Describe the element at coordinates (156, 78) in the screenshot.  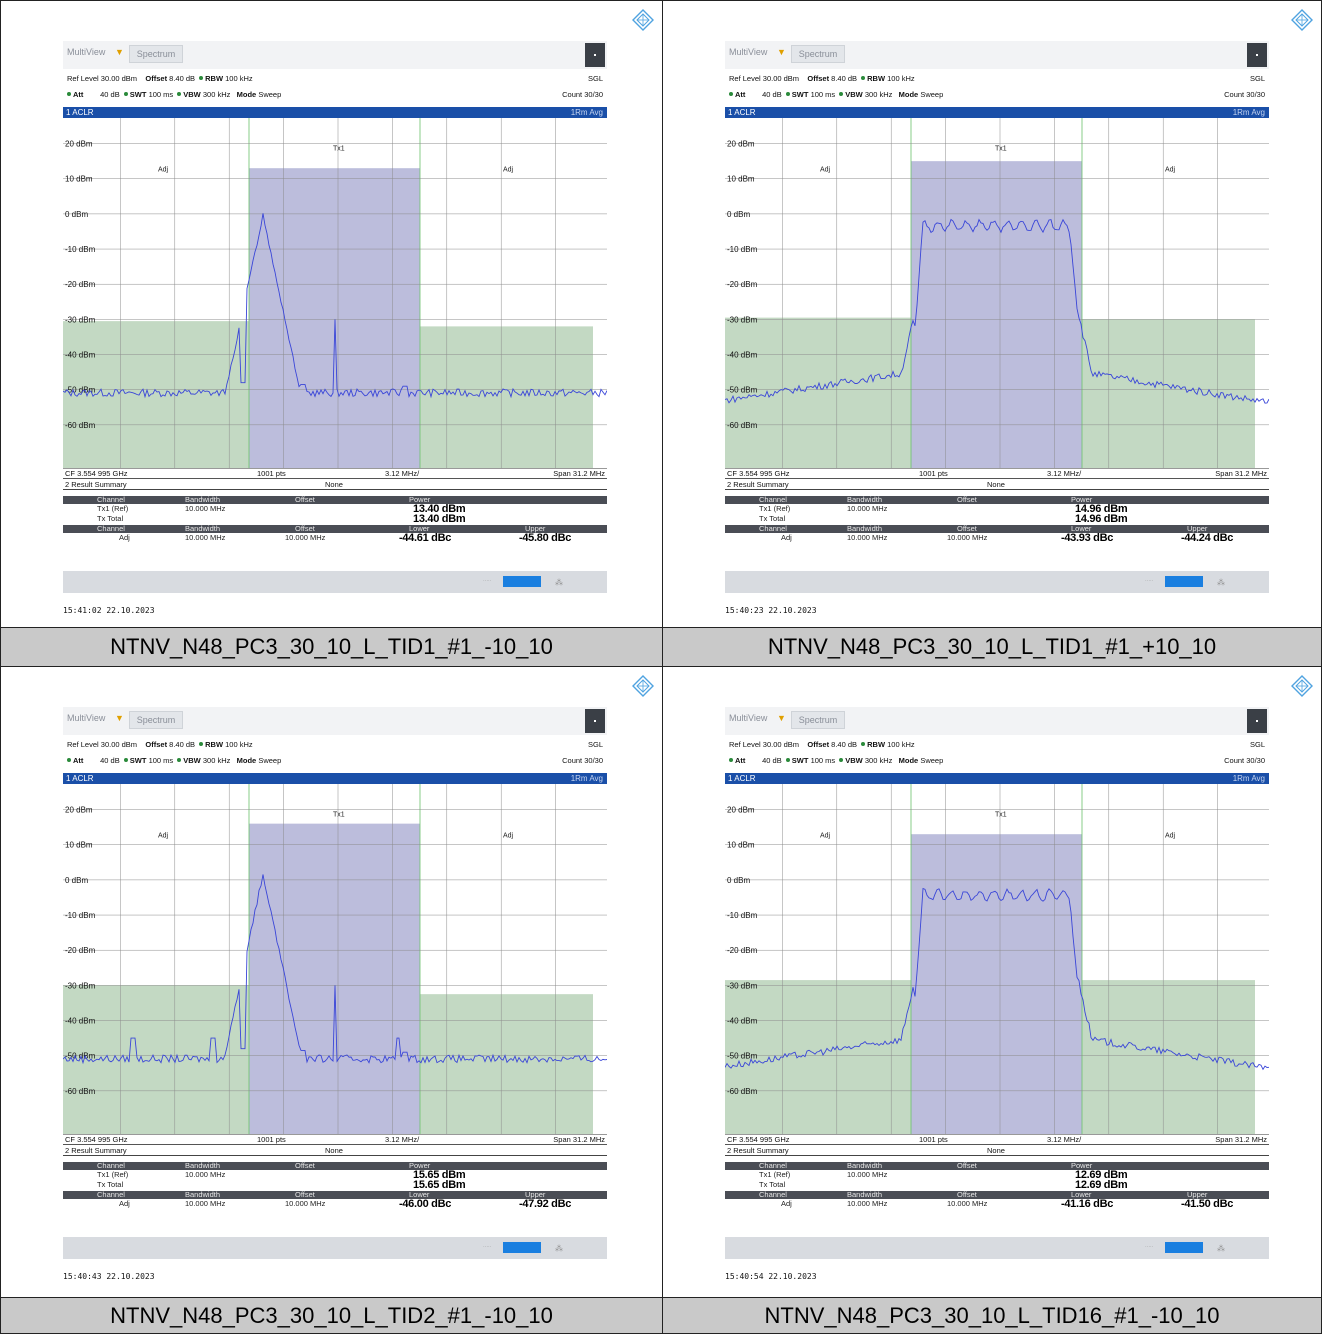
I see `offset-label: Offset` at that location.